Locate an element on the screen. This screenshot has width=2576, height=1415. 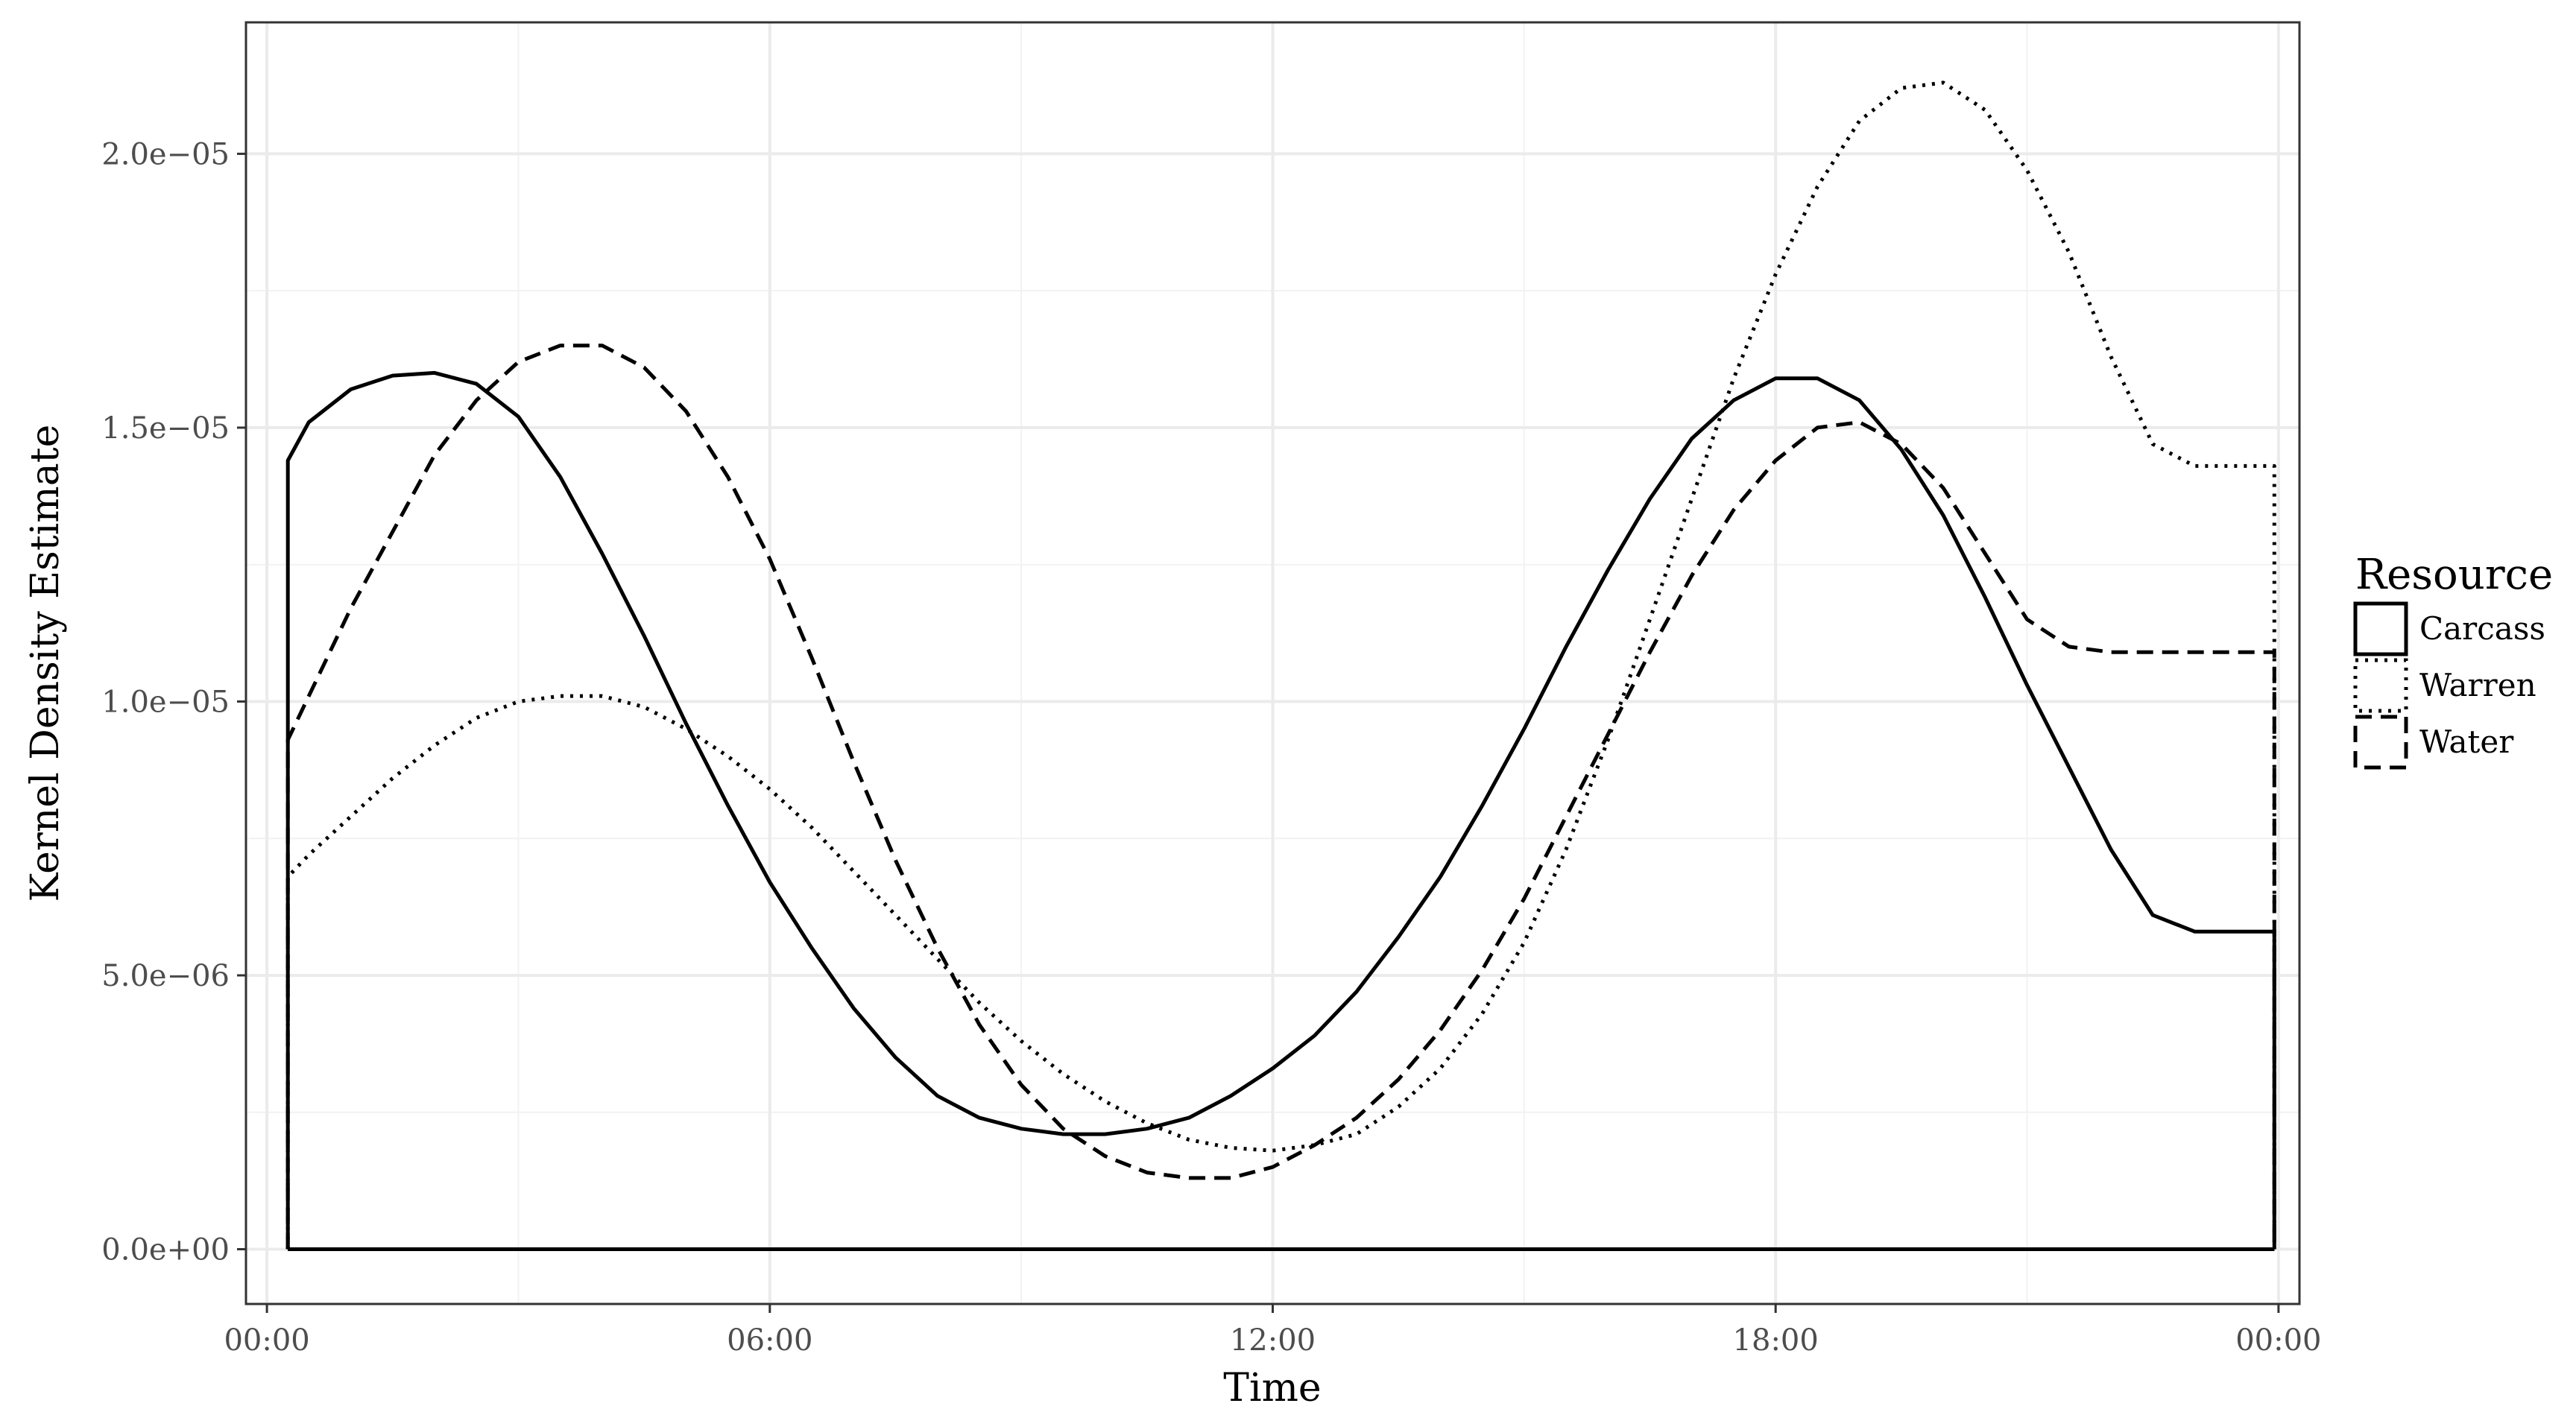
legend-keys: Carcass Warren Water is located at coordinates (2449, 685).